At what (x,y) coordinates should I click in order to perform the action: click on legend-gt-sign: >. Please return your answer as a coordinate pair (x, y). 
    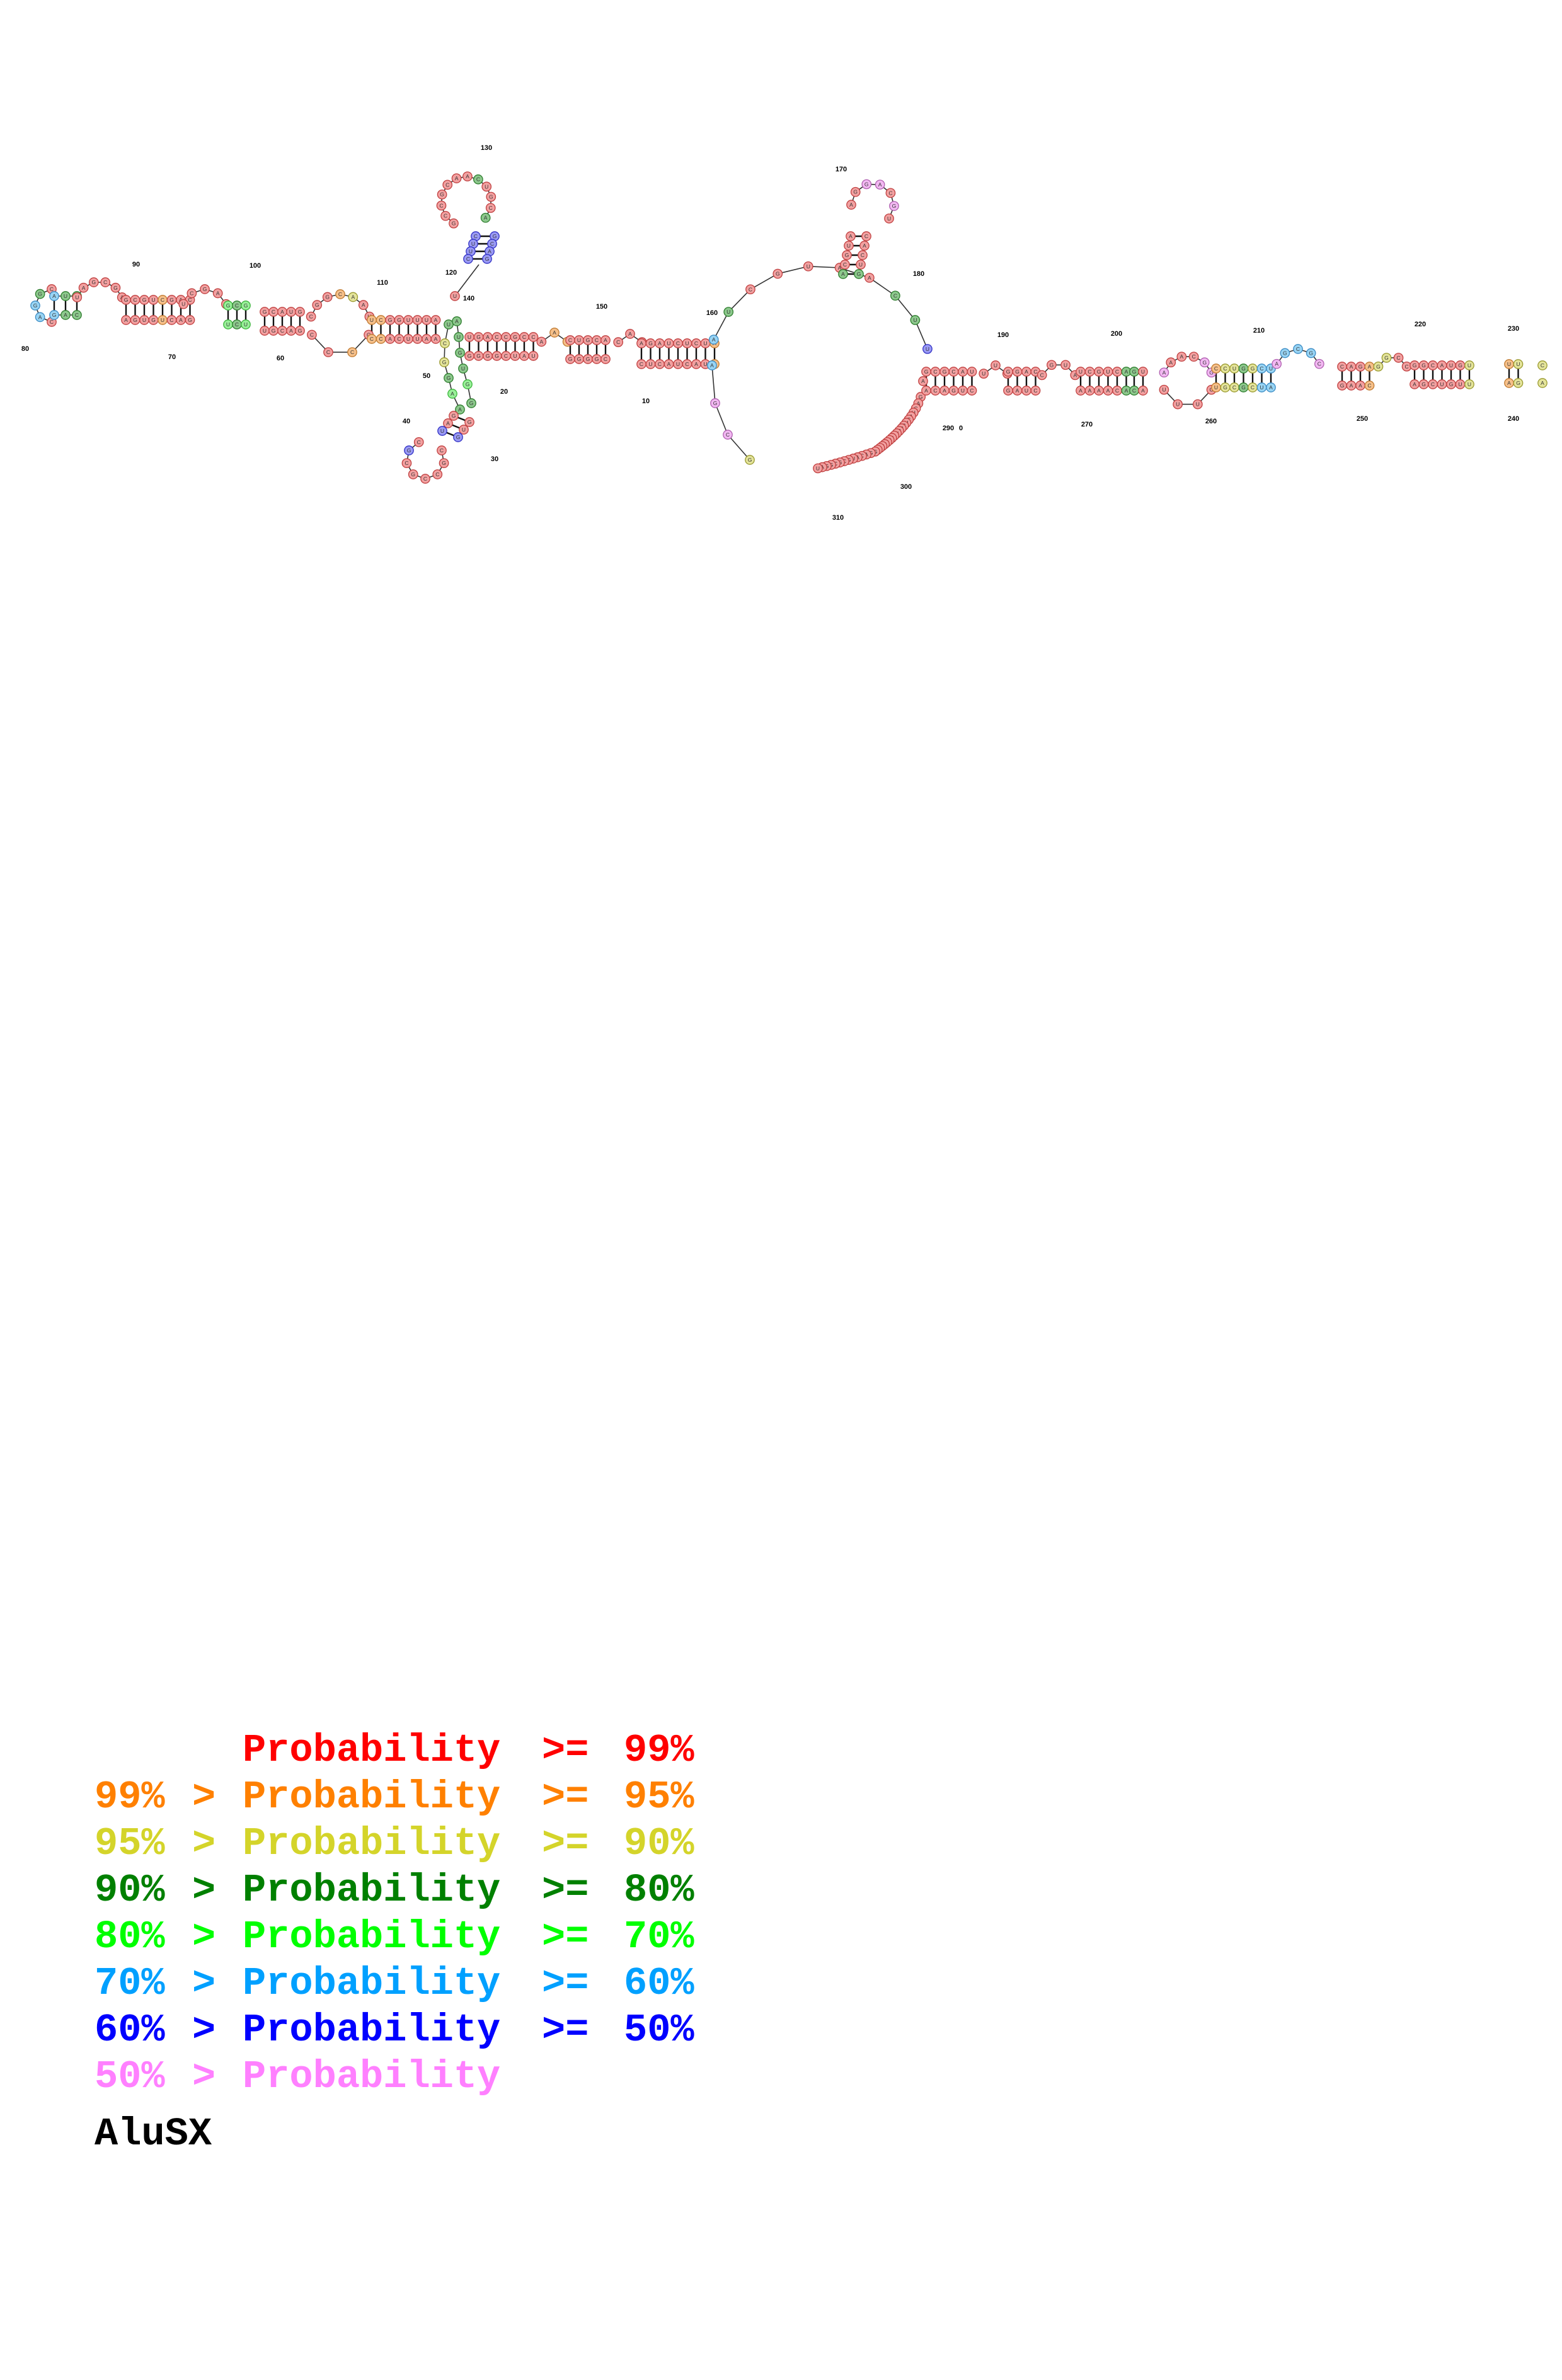
    Looking at the image, I should click on (204, 1890).